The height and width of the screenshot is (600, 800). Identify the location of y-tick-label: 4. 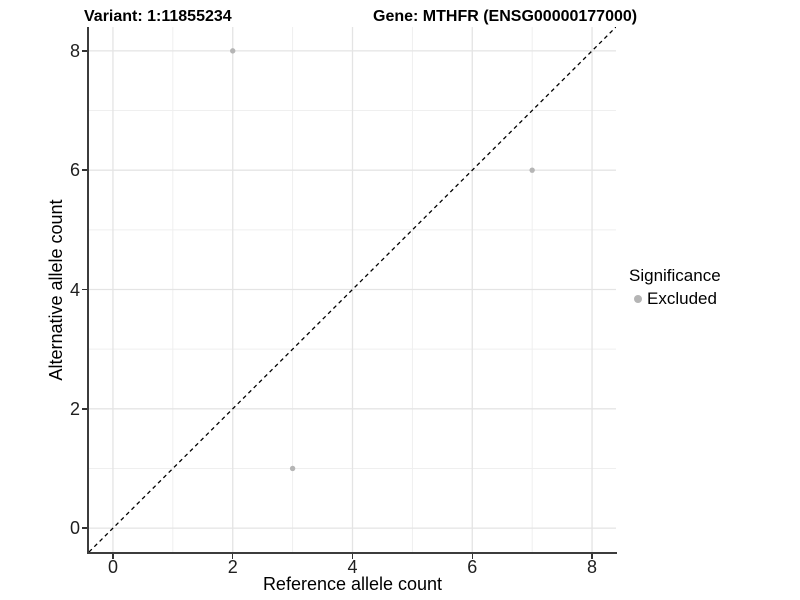
(74, 289).